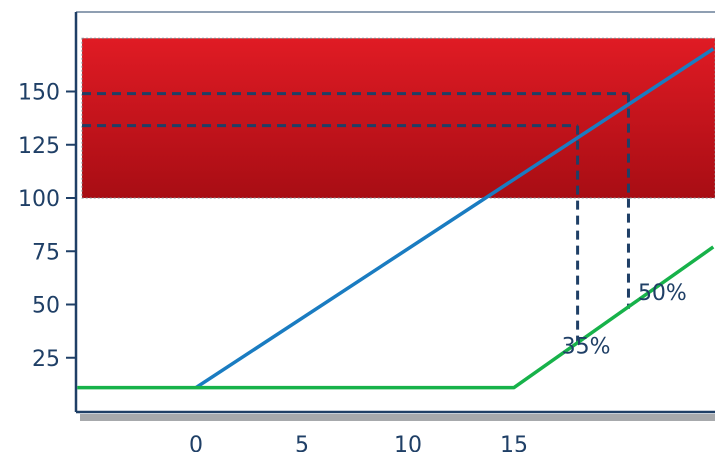 The image size is (715, 452). What do you see at coordinates (39, 146) in the screenshot?
I see `y-tick-label: 125` at bounding box center [39, 146].